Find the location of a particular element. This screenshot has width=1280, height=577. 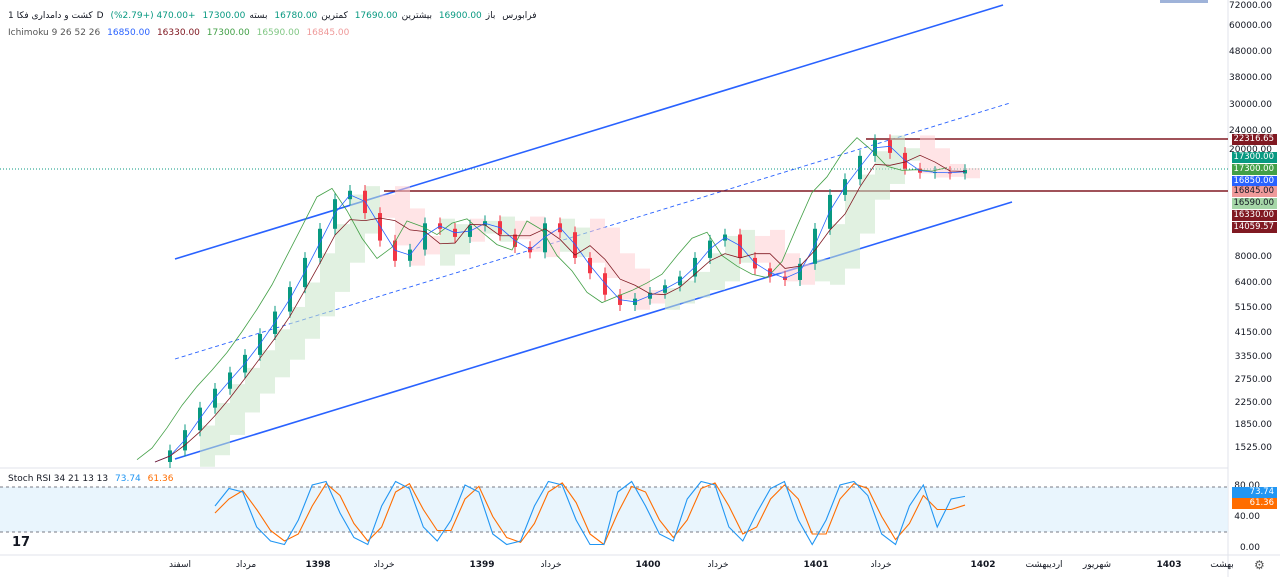

price-axis-label: 8000.00 is located at coordinates (1253, 257).